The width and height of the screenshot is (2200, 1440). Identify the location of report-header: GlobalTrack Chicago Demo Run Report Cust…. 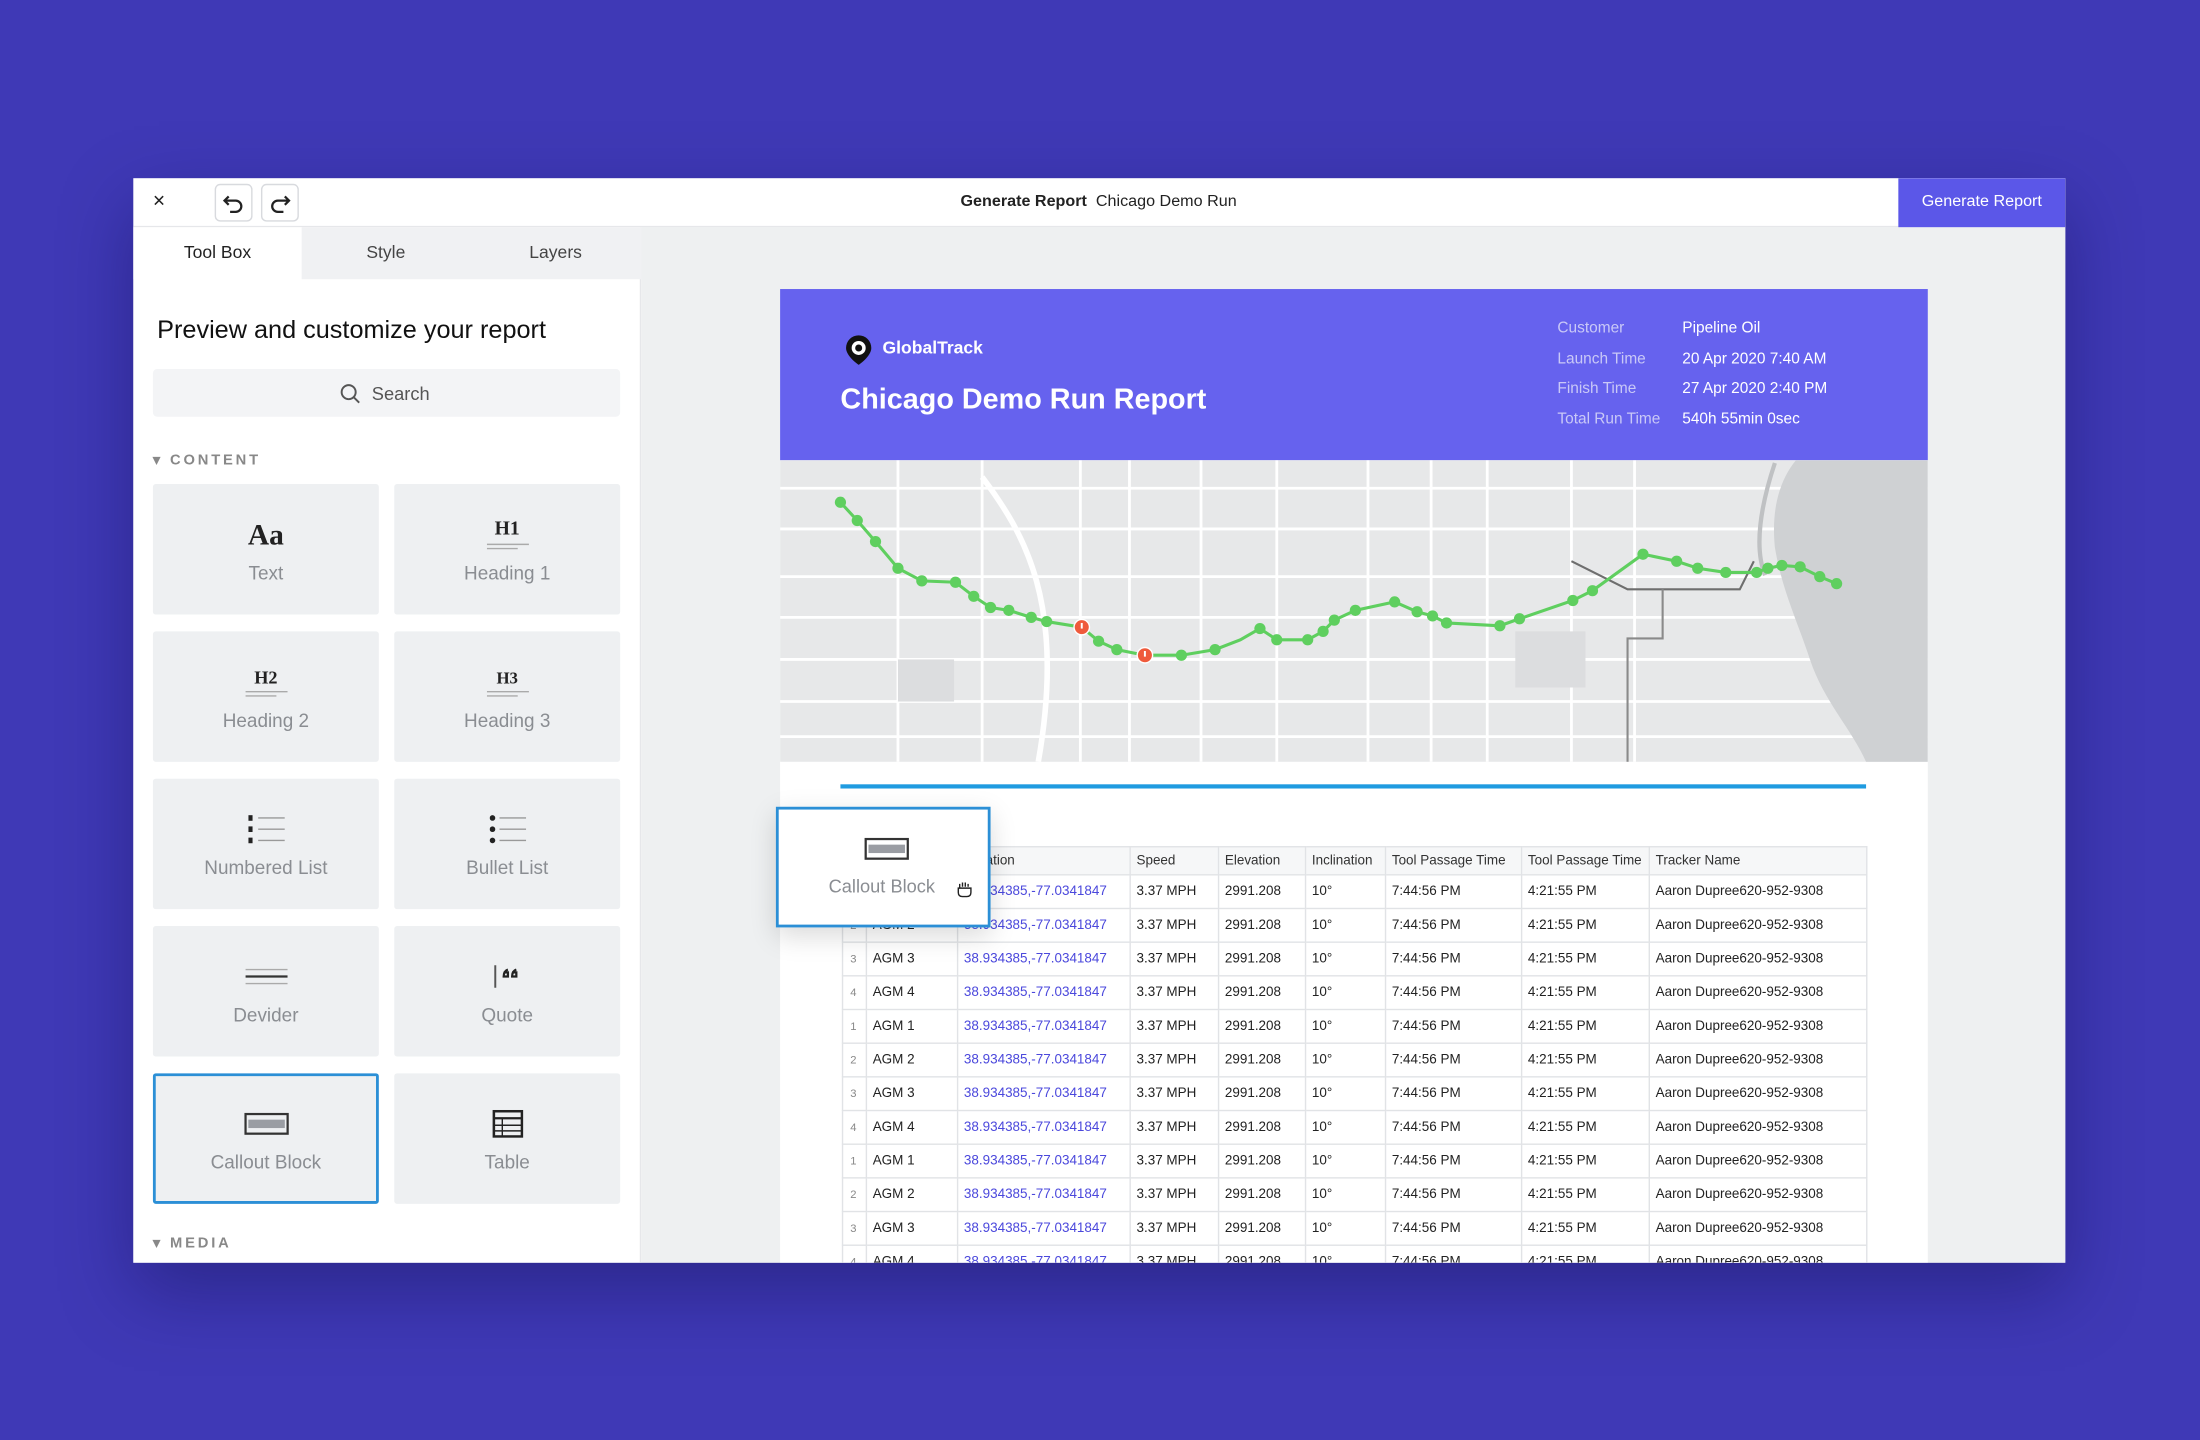
(1354, 375).